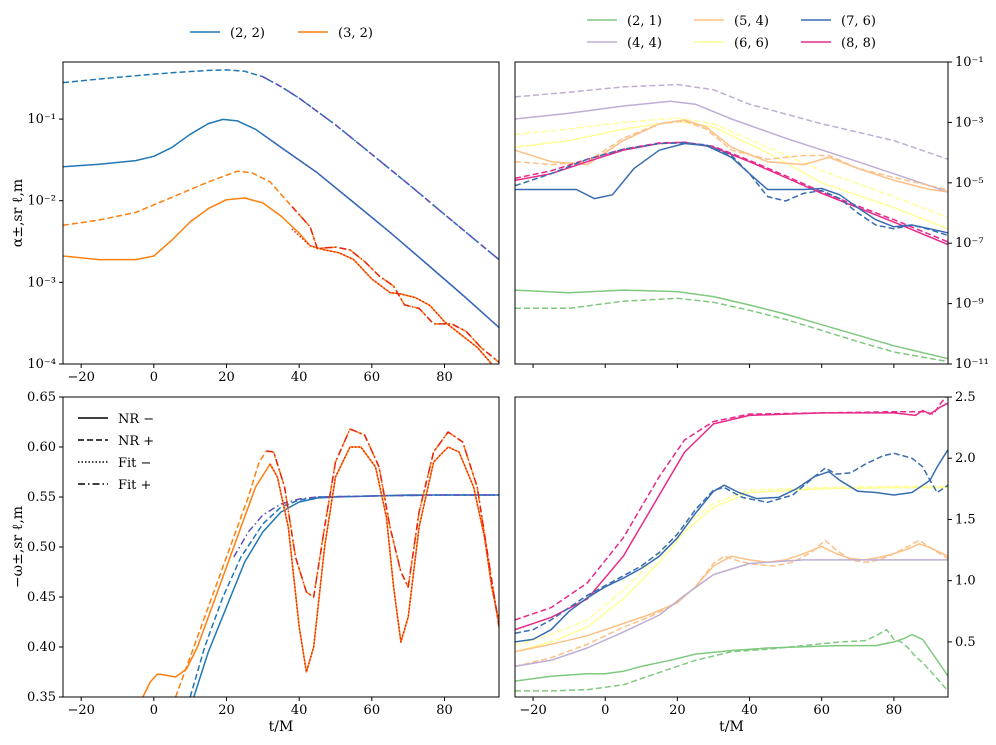  What do you see at coordinates (136, 419) in the screenshot?
I see `legend-style-0-label: NR −` at bounding box center [136, 419].